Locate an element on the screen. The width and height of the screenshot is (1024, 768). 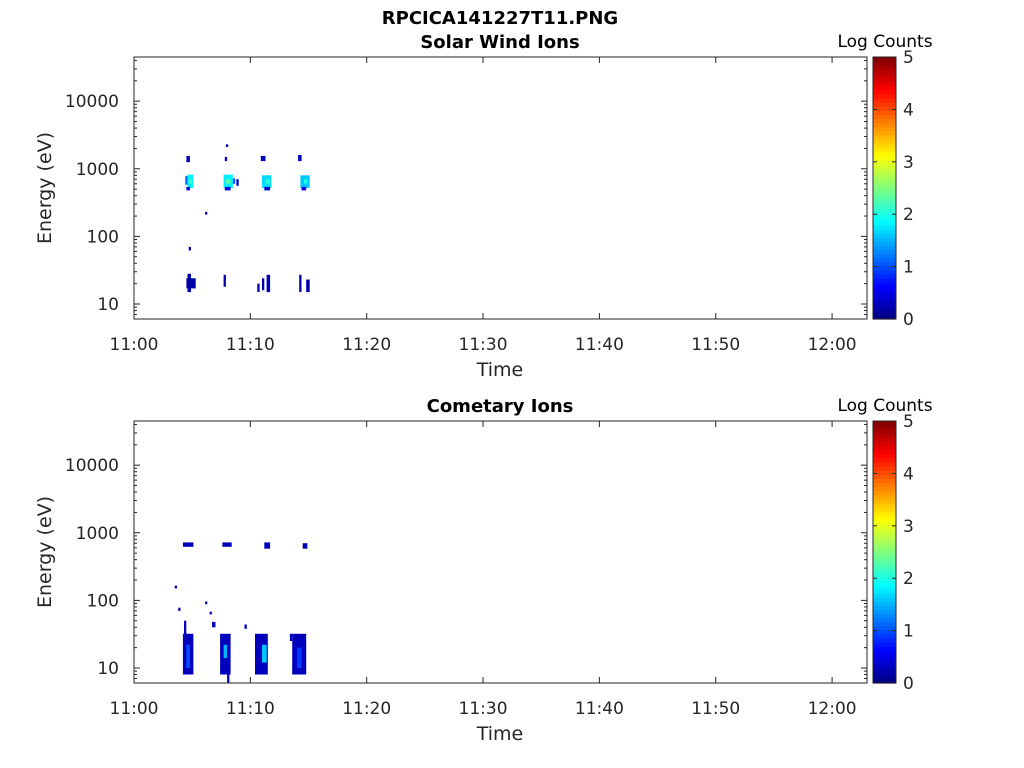
y-tick-label: 10000 is located at coordinates (92, 466).